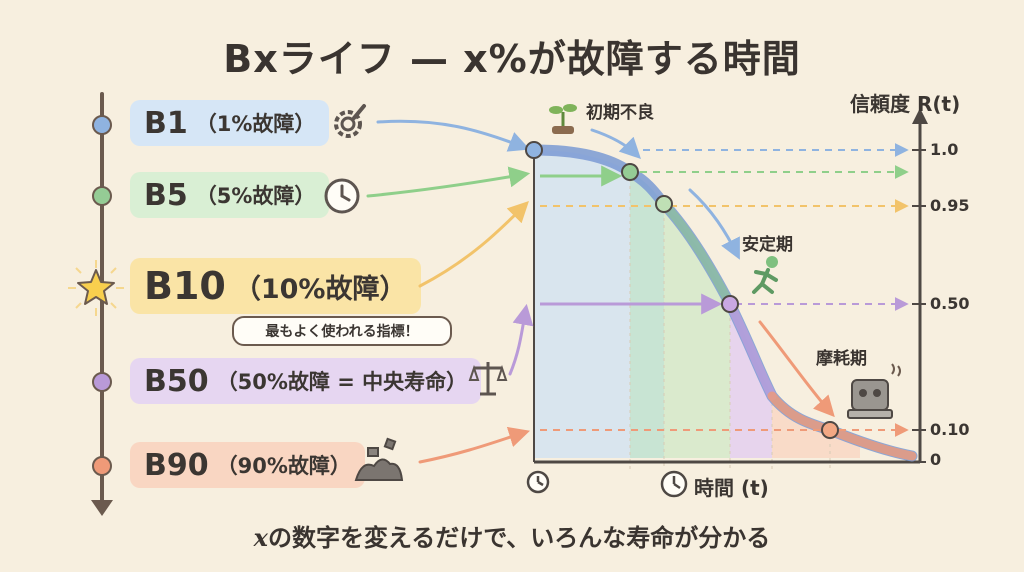 Image resolution: width=1024 pixels, height=572 pixels. I want to click on b5-label: B5 （5%故障）, so click(230, 195).